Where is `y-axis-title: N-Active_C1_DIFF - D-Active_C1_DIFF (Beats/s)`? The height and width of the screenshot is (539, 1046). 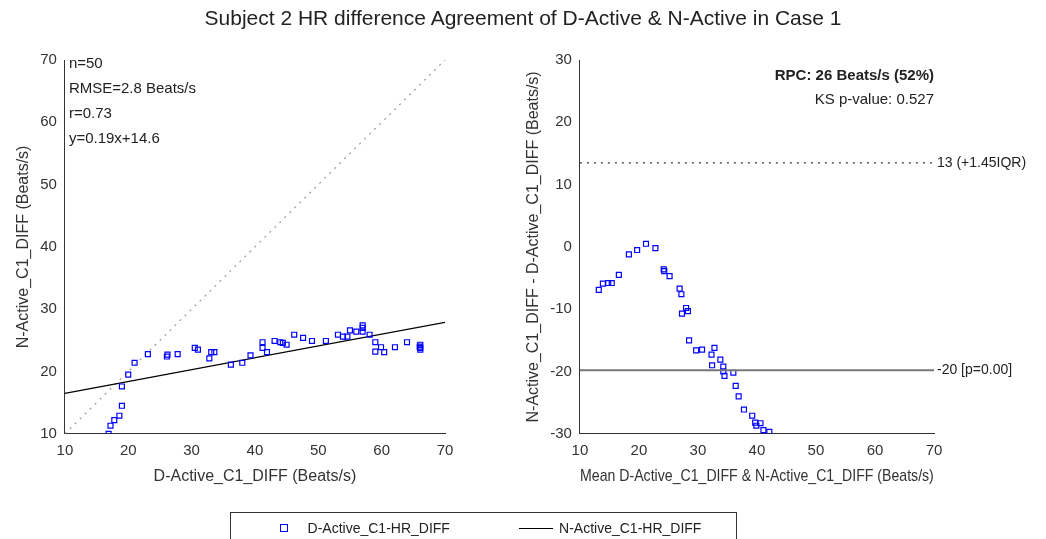 y-axis-title: N-Active_C1_DIFF - D-Active_C1_DIFF (Beats/s) is located at coordinates (533, 247).